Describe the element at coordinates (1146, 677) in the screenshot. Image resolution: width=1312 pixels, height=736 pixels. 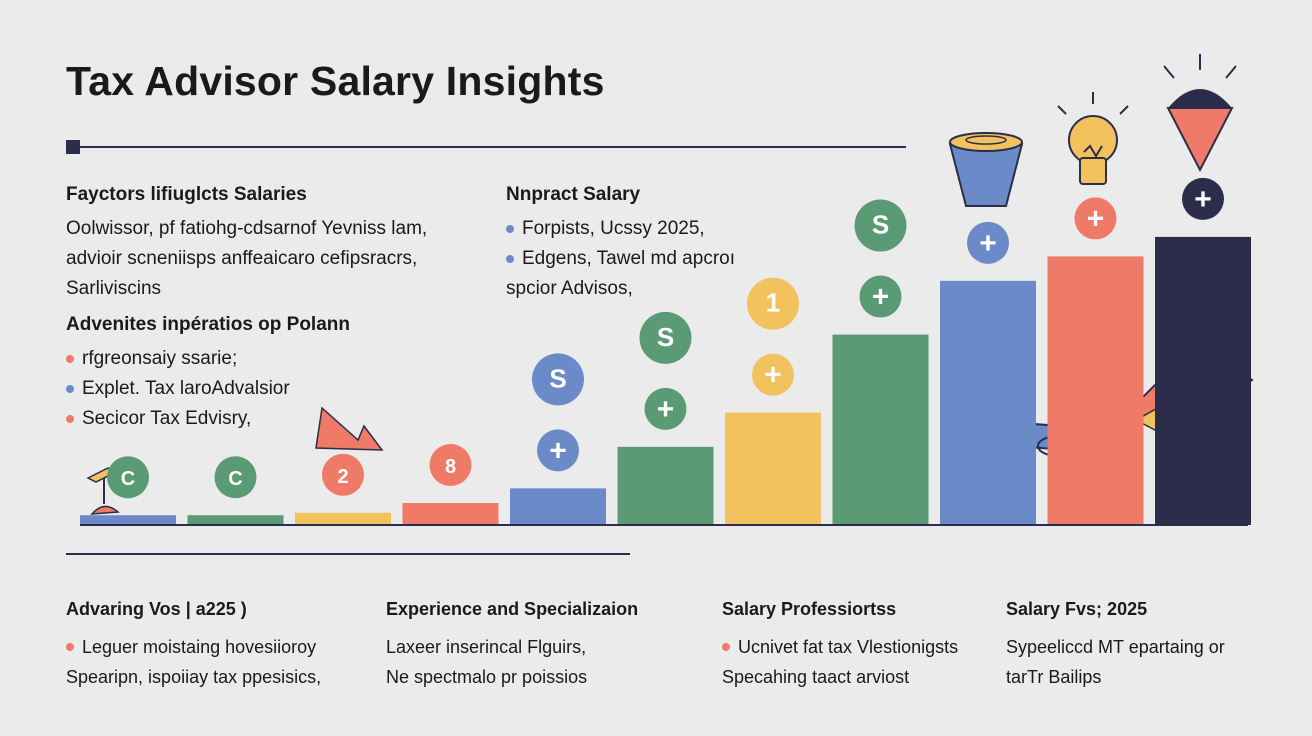
I see `column-line: tarTr Bailips` at that location.